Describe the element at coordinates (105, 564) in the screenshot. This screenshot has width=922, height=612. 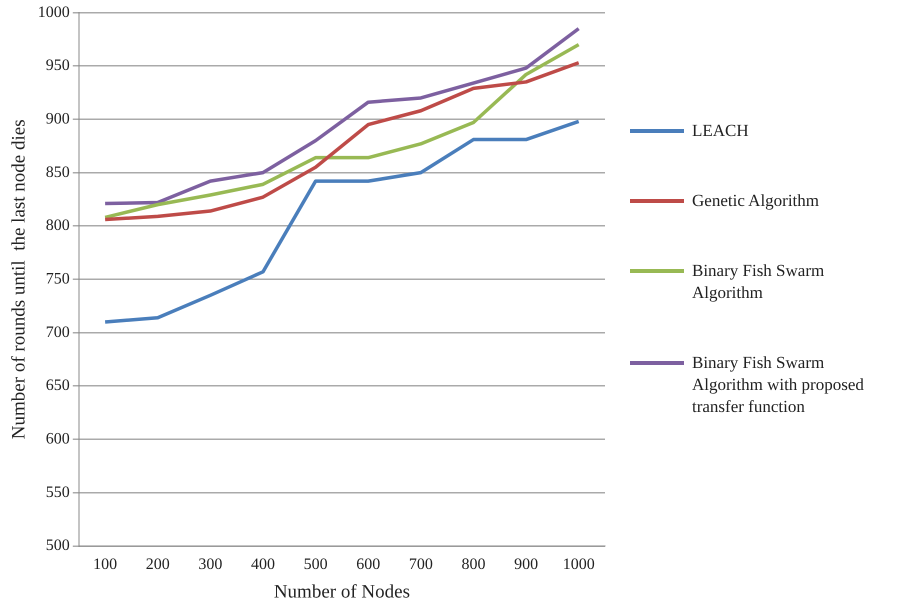
I see `x-tick-label: 100` at that location.